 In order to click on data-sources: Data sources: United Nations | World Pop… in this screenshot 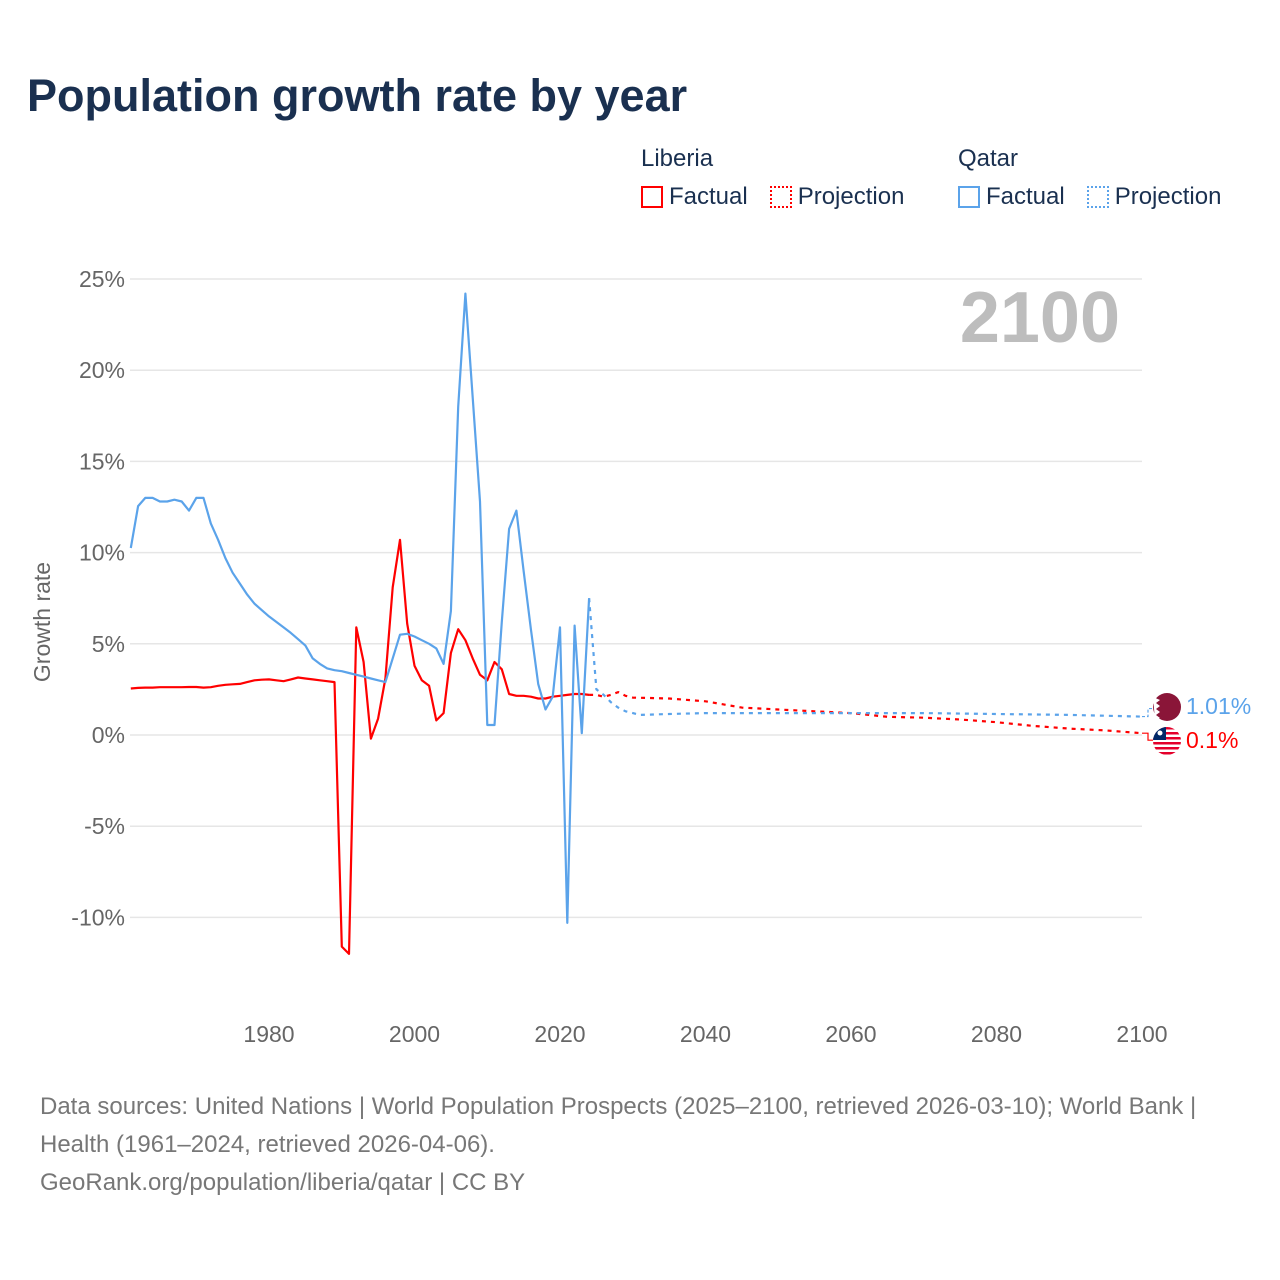, I will do `click(618, 1125)`.